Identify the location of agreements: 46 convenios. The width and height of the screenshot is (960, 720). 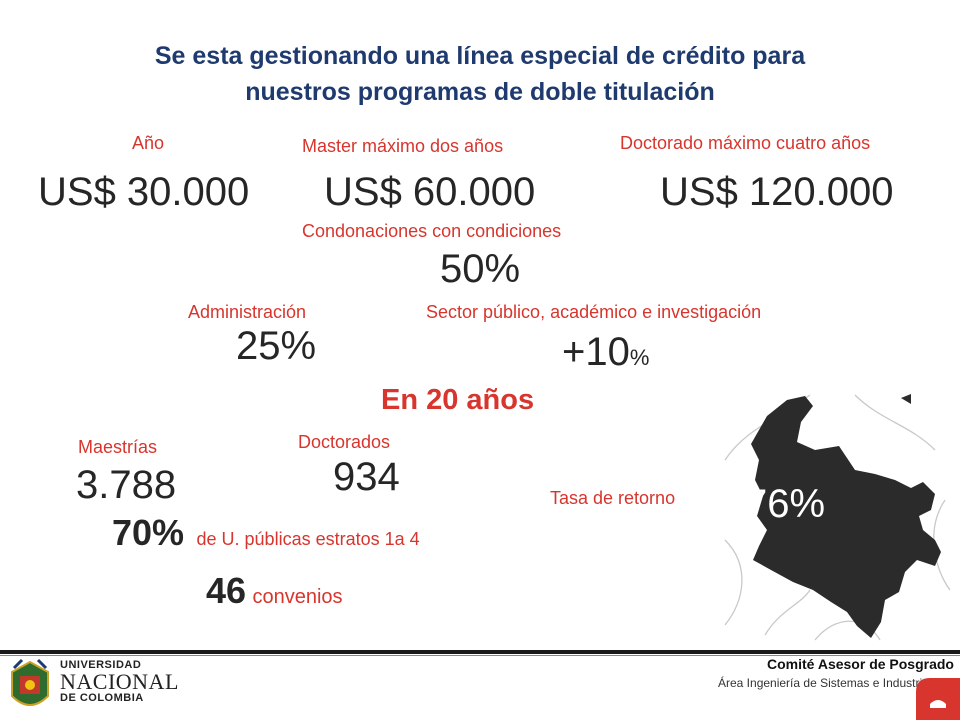
(274, 591).